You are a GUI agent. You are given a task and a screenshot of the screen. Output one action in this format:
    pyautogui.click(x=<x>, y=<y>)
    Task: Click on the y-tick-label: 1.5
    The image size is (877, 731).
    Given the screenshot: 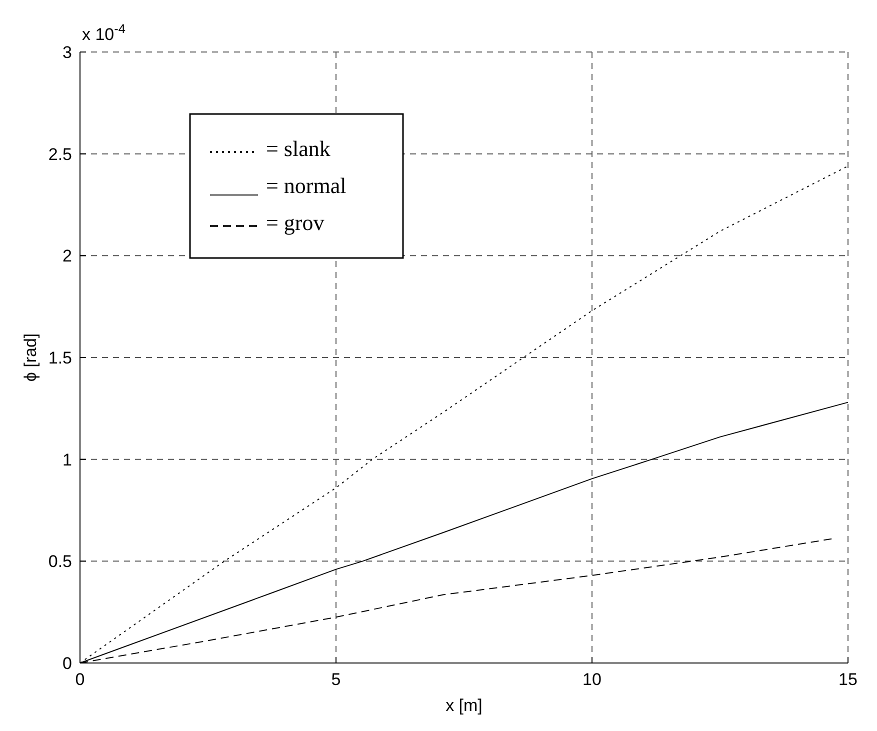 What is the action you would take?
    pyautogui.click(x=60, y=358)
    